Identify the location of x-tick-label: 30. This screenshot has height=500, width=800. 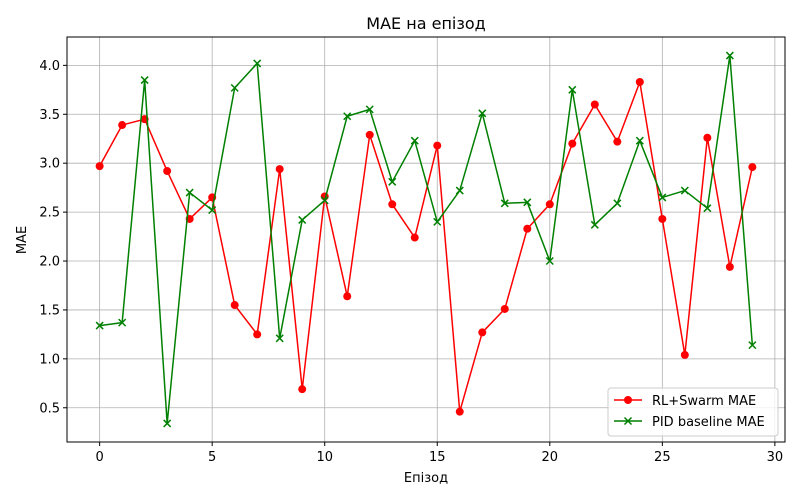
(775, 457).